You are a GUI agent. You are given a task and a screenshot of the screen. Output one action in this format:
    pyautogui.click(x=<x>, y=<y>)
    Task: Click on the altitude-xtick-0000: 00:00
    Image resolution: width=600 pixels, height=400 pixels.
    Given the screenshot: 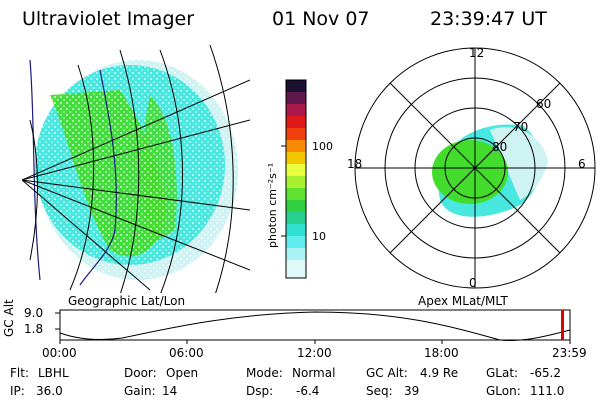 What is the action you would take?
    pyautogui.click(x=59, y=353)
    